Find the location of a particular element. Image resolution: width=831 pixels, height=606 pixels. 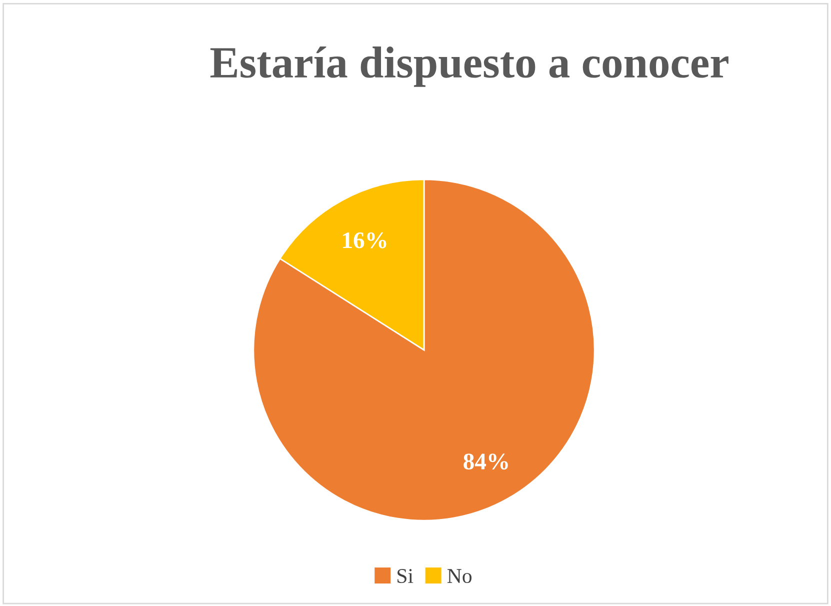

chart-title: Estaría dispuesto a conocer is located at coordinates (469, 66).